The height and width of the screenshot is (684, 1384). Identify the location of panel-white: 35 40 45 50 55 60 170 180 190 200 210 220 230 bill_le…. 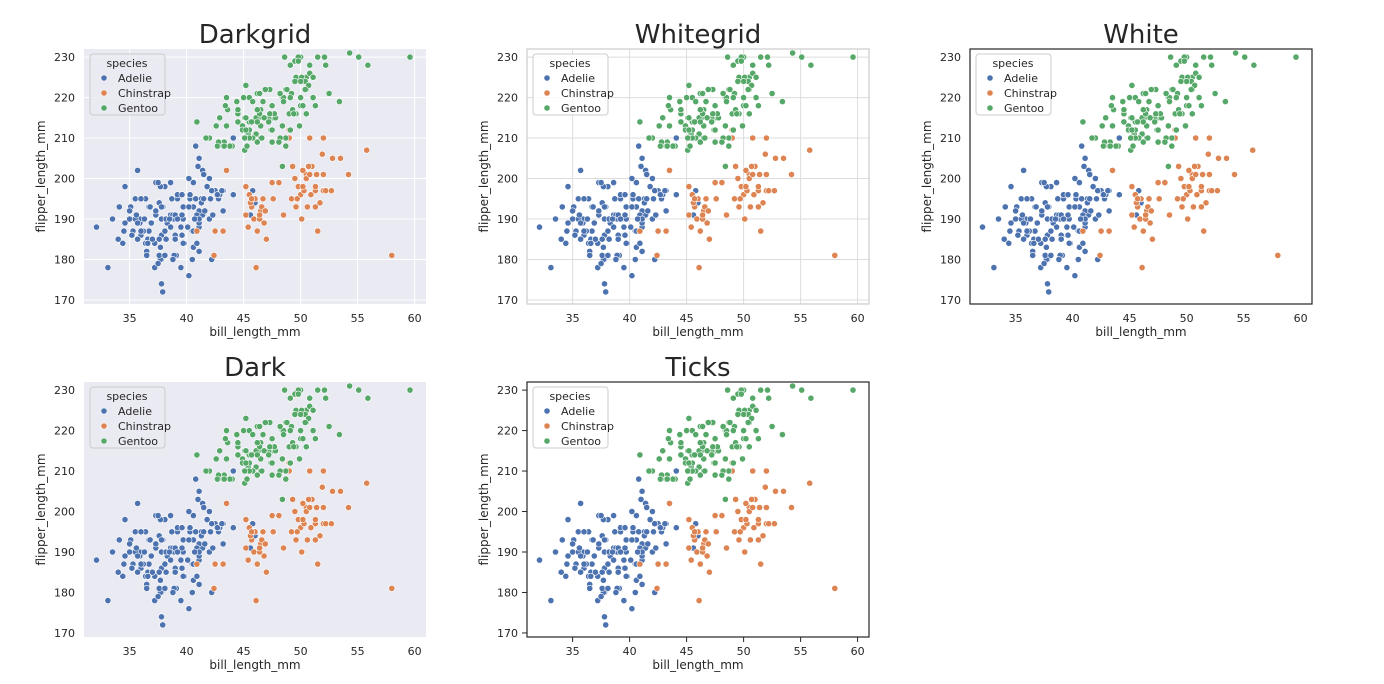
(1116, 179).